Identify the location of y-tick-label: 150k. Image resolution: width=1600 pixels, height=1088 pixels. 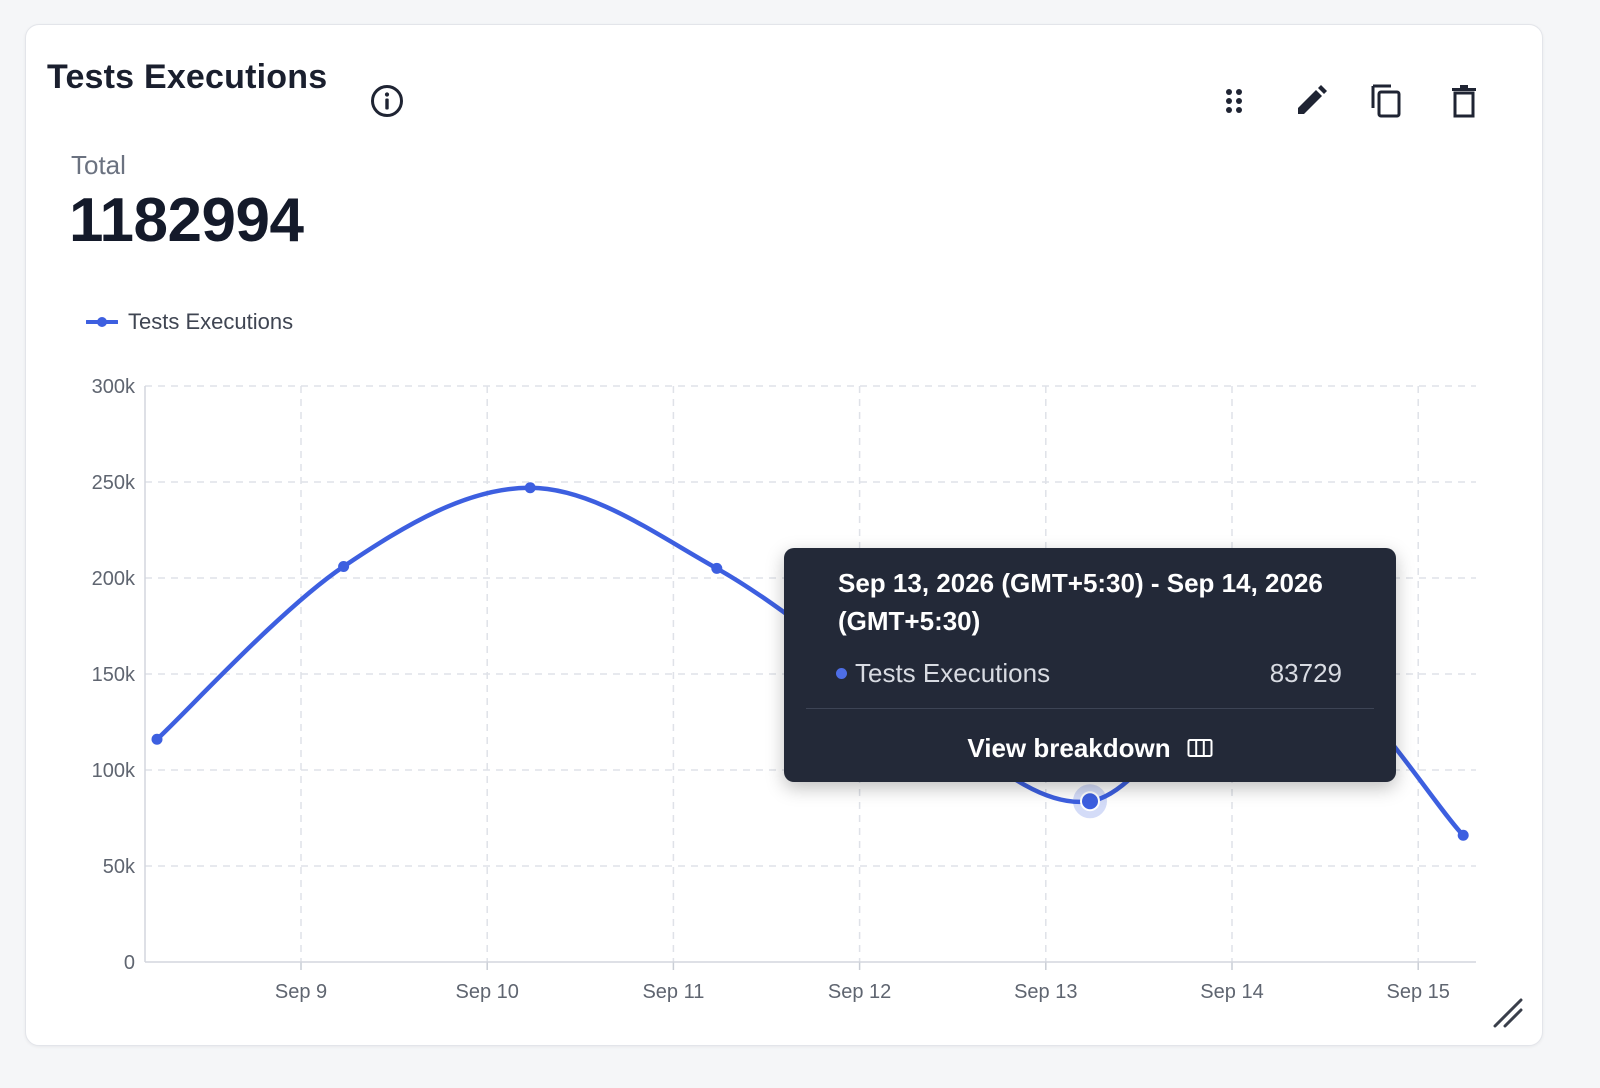
(114, 675).